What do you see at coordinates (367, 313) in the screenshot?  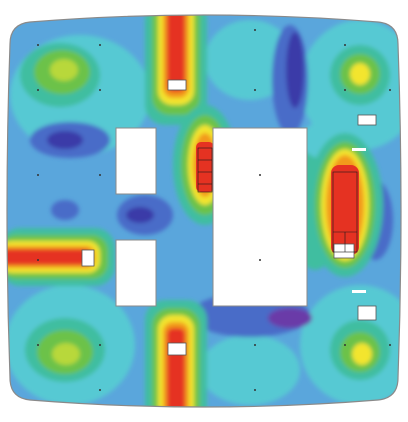 I see `marker-right-bottom` at bounding box center [367, 313].